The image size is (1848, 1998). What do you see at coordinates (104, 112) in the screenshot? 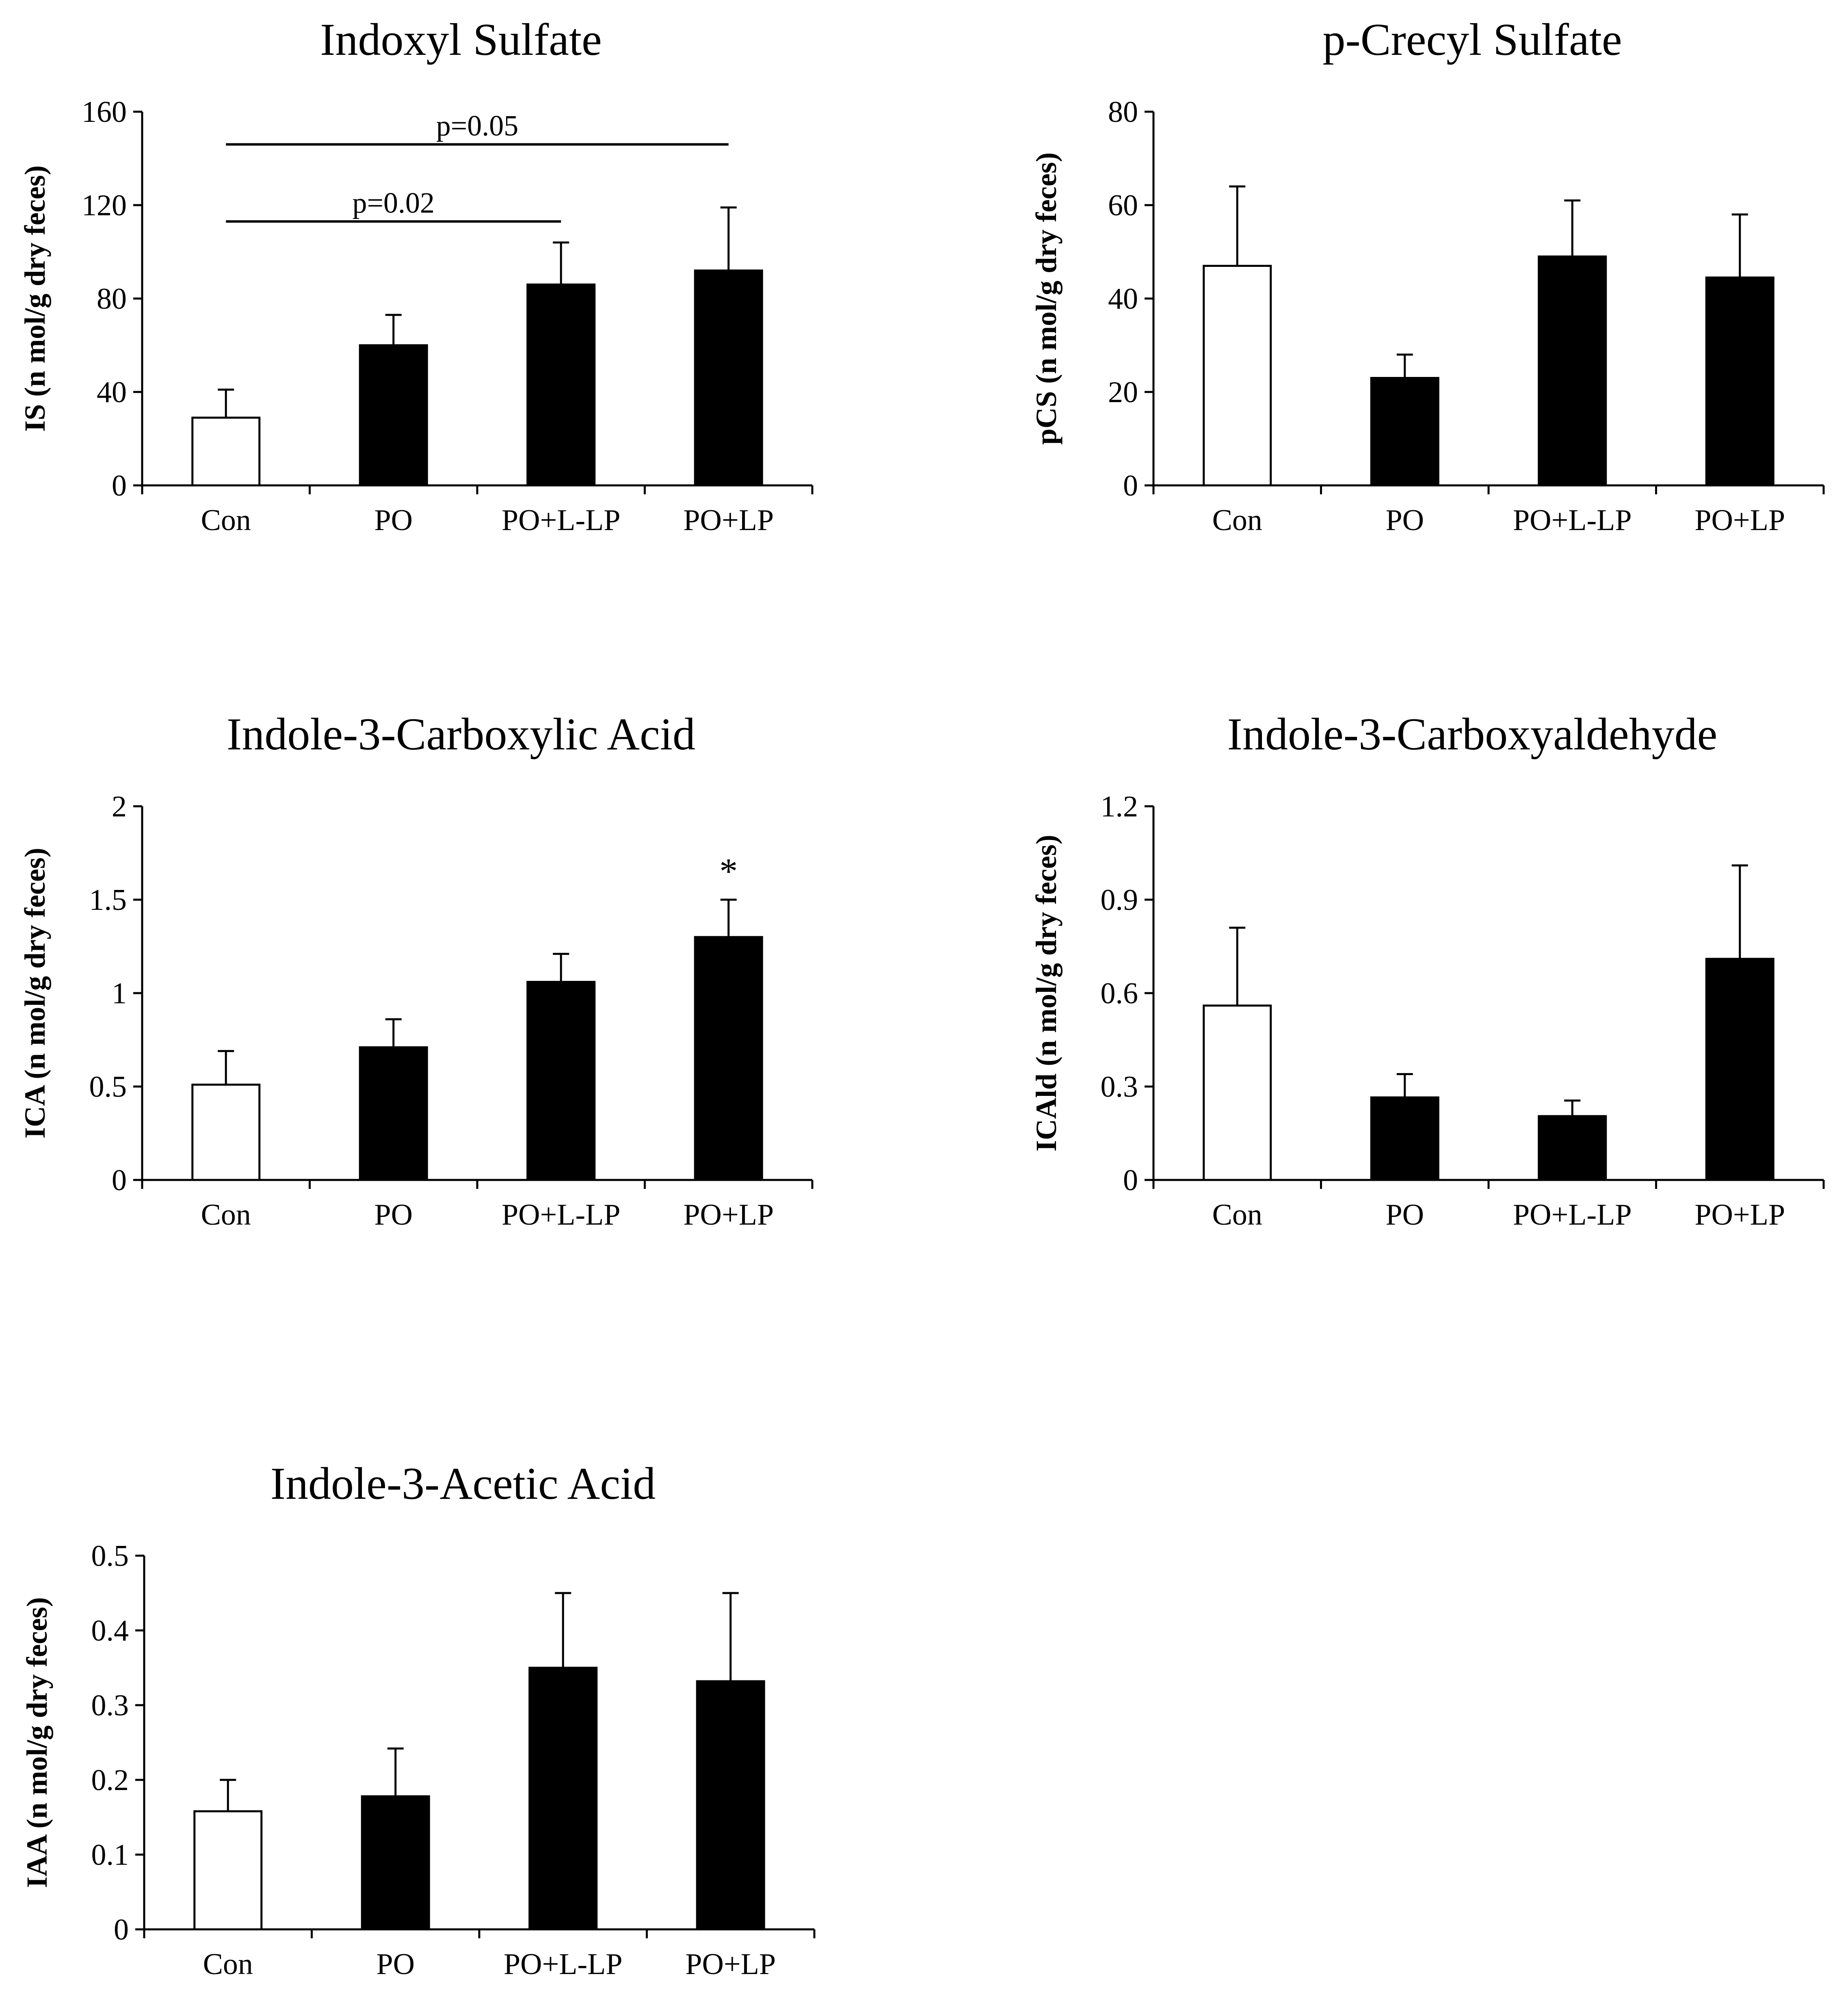
I see `y-tick-label: 160` at bounding box center [104, 112].